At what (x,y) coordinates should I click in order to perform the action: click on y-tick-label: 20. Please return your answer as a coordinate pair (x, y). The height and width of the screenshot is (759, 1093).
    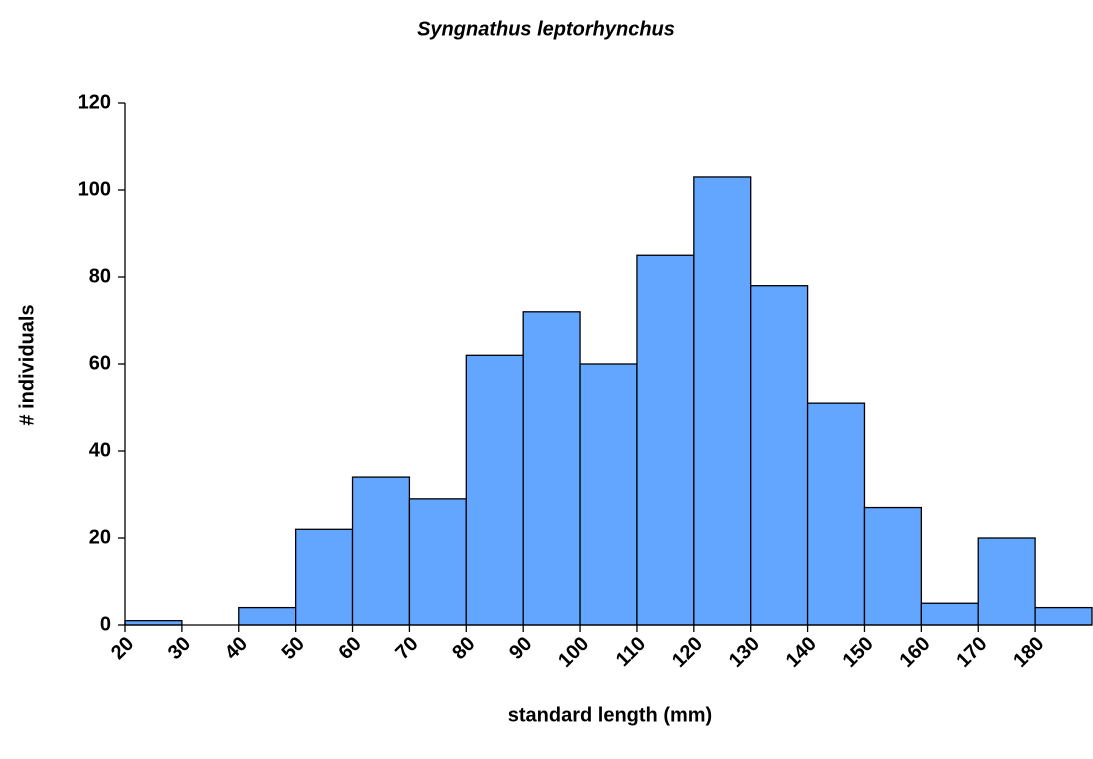
    Looking at the image, I should click on (100, 537).